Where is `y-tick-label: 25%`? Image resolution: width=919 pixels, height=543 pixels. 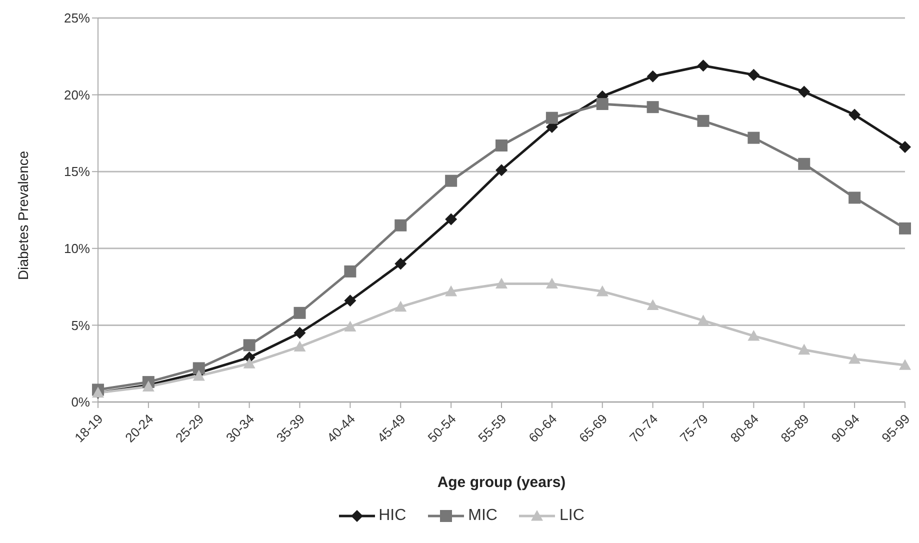
y-tick-label: 25% is located at coordinates (77, 18).